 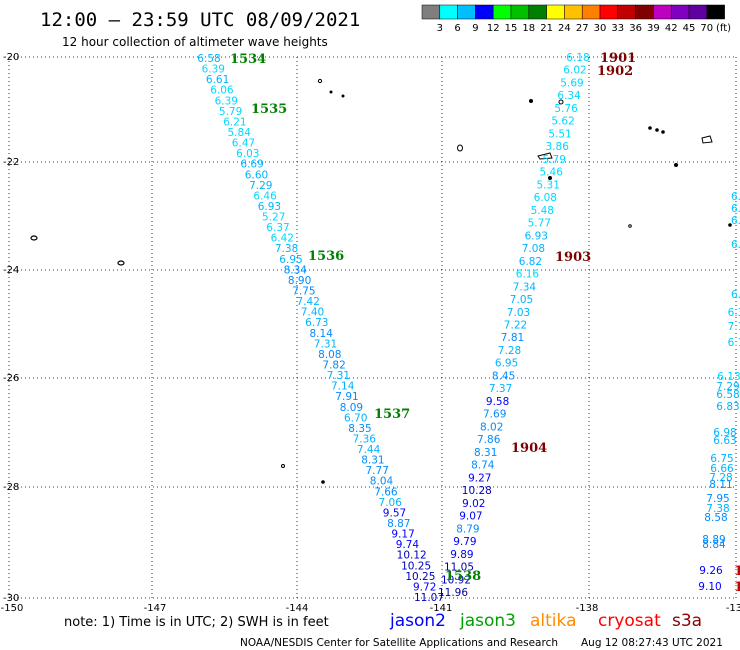 I want to click on time-label-1904: 1904, so click(x=529, y=448).